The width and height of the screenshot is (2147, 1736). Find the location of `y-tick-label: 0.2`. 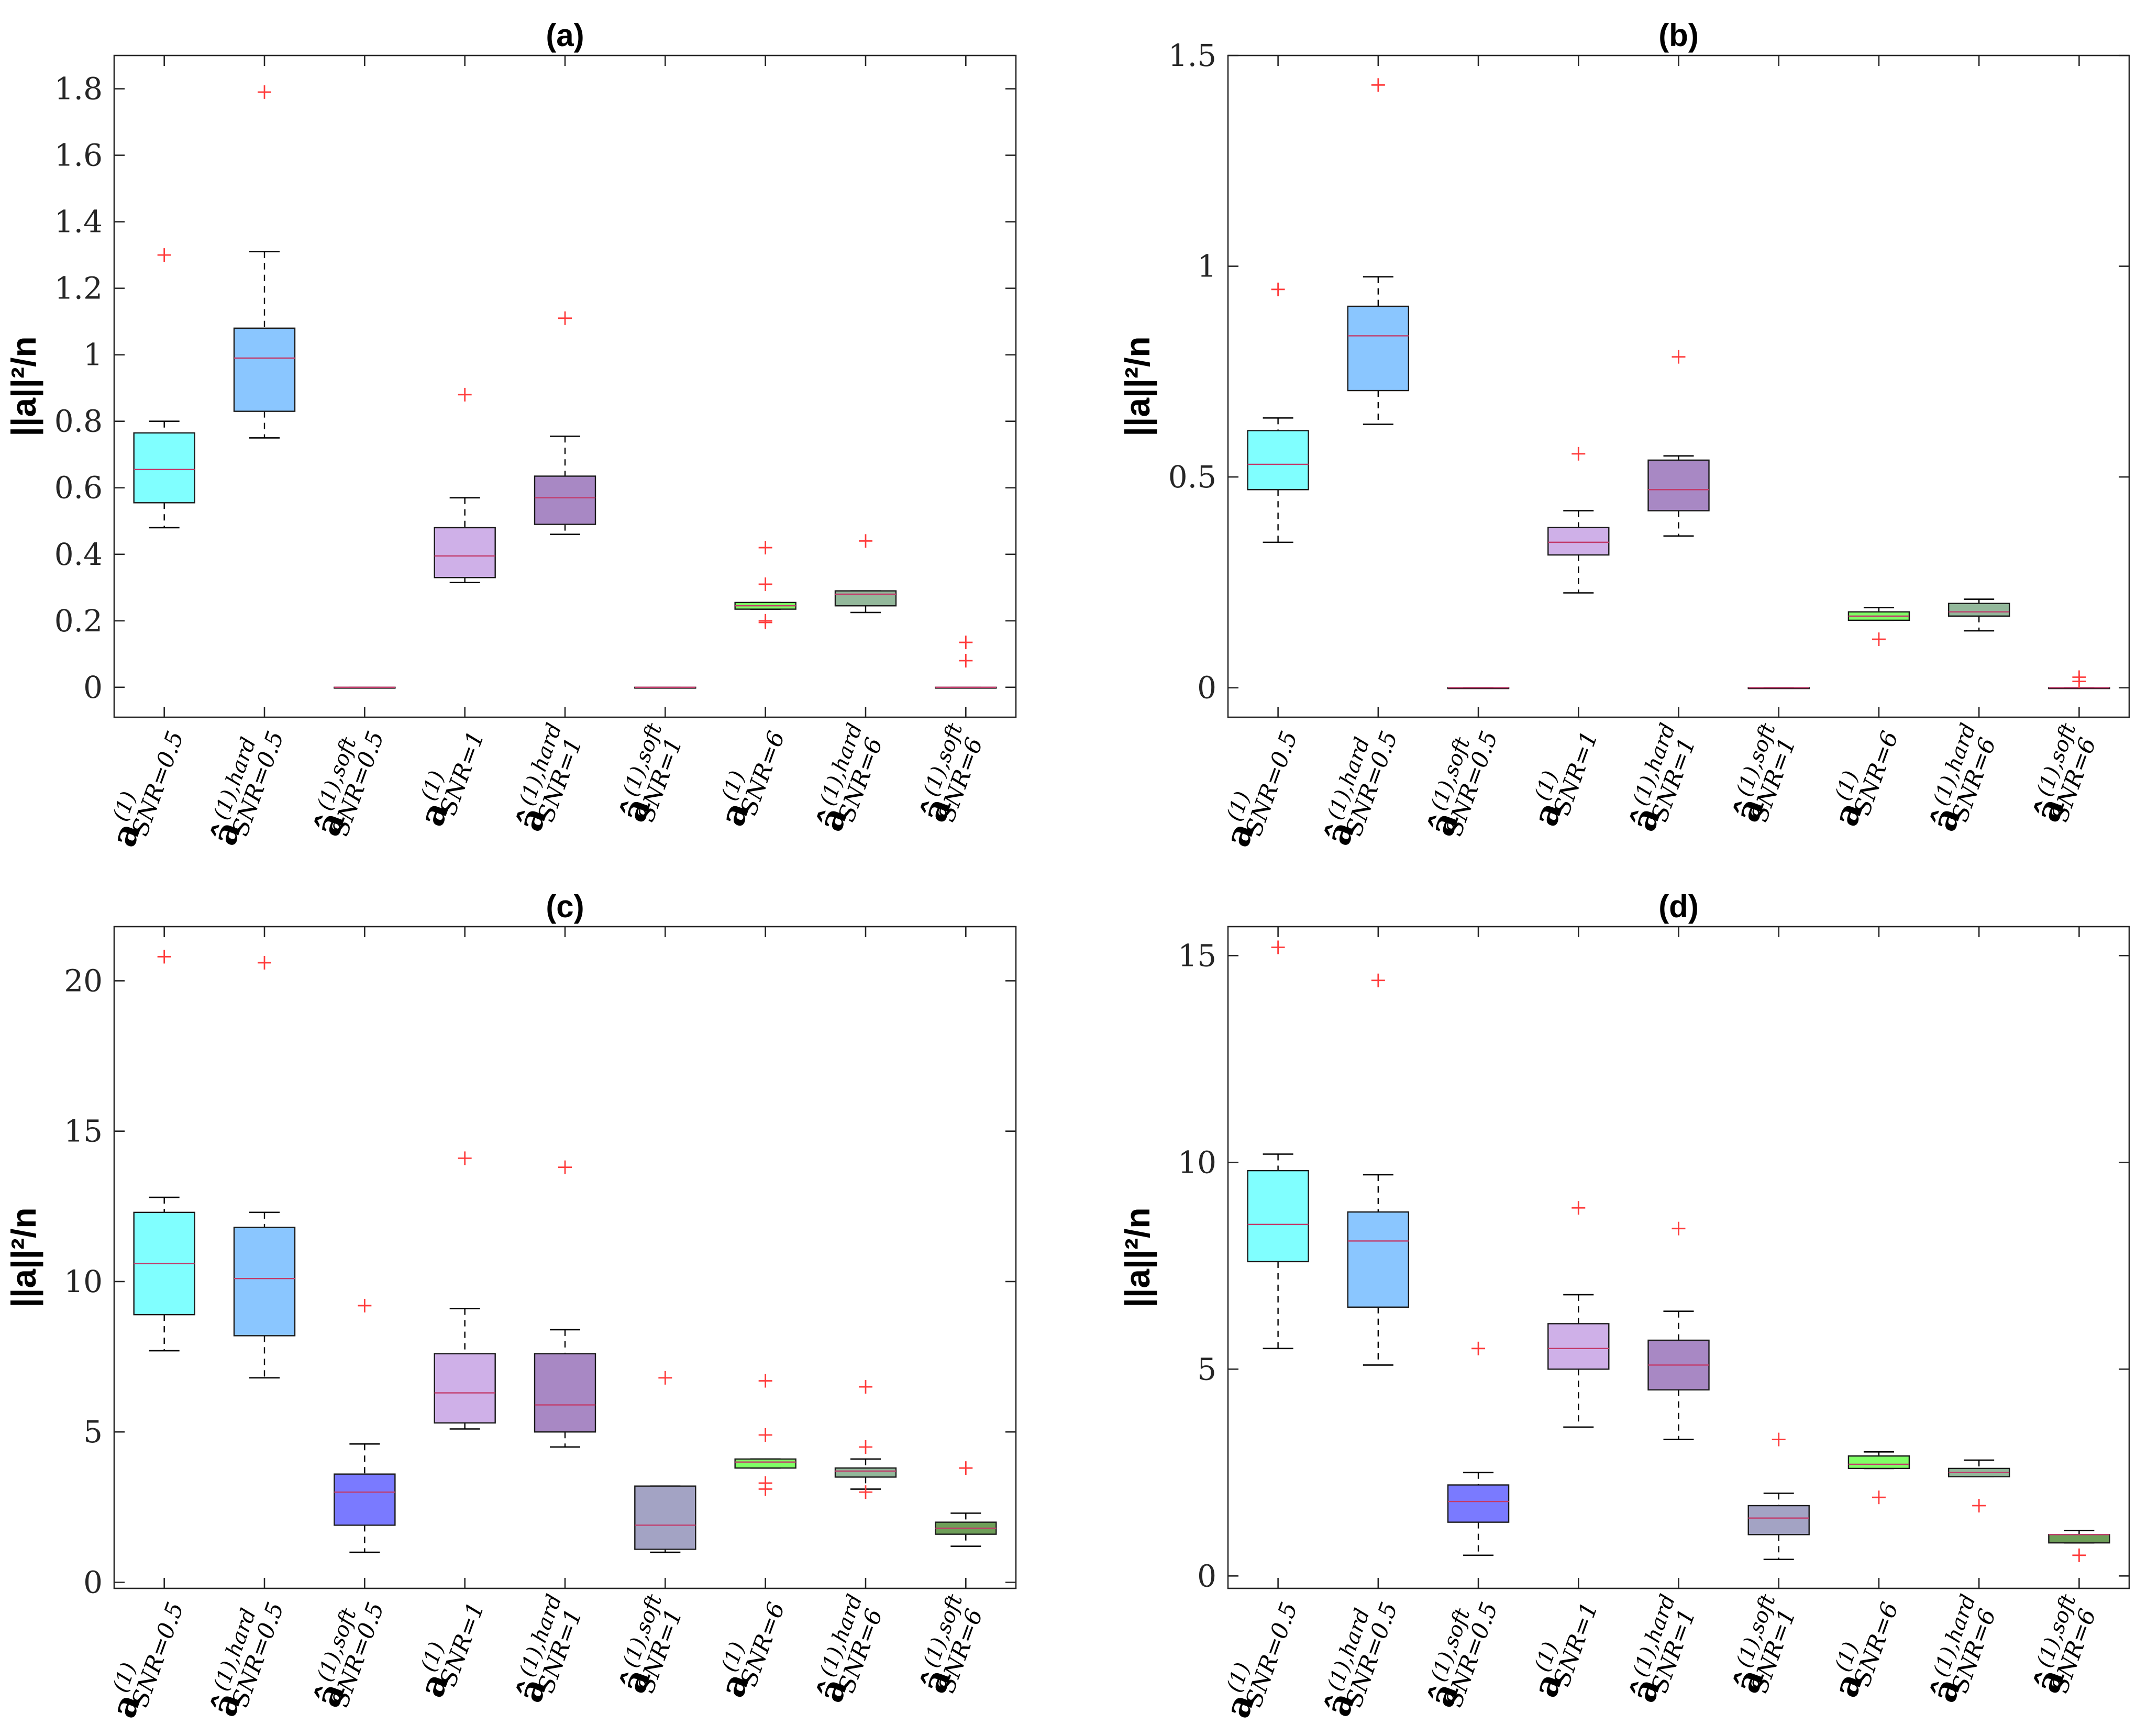

y-tick-label: 0.2 is located at coordinates (78, 621).